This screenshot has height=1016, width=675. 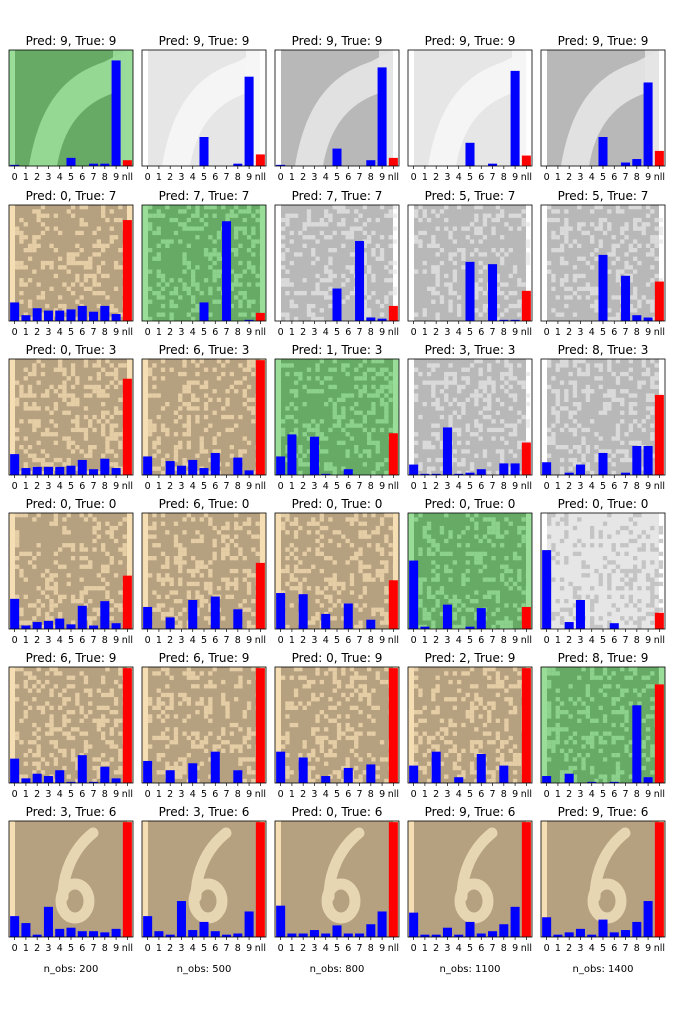 What do you see at coordinates (337, 658) in the screenshot?
I see `panel-title: Pred: 0, True: 9` at bounding box center [337, 658].